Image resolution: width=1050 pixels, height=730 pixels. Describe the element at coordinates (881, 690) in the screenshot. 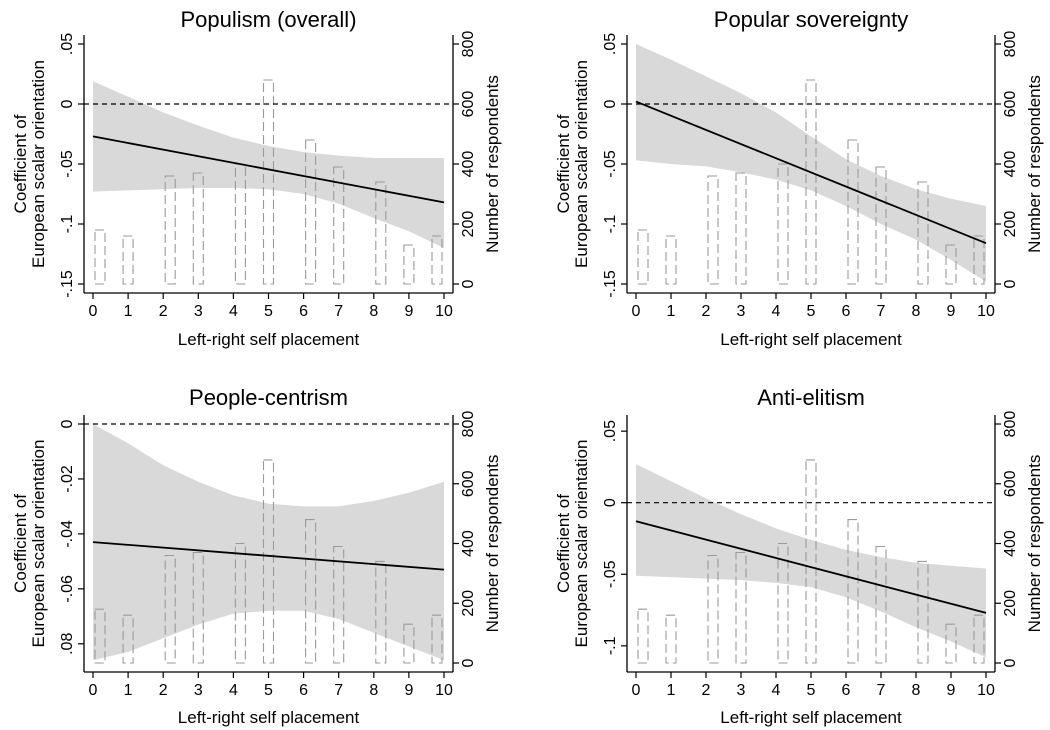

I see `x-tick-label: 7` at that location.